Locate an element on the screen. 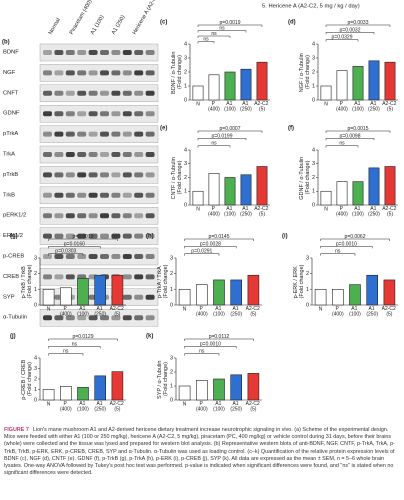 Image resolution: width=404 pixels, height=500 pixels. x-tick-label: A2-C2 (5) is located at coordinates (390, 212).